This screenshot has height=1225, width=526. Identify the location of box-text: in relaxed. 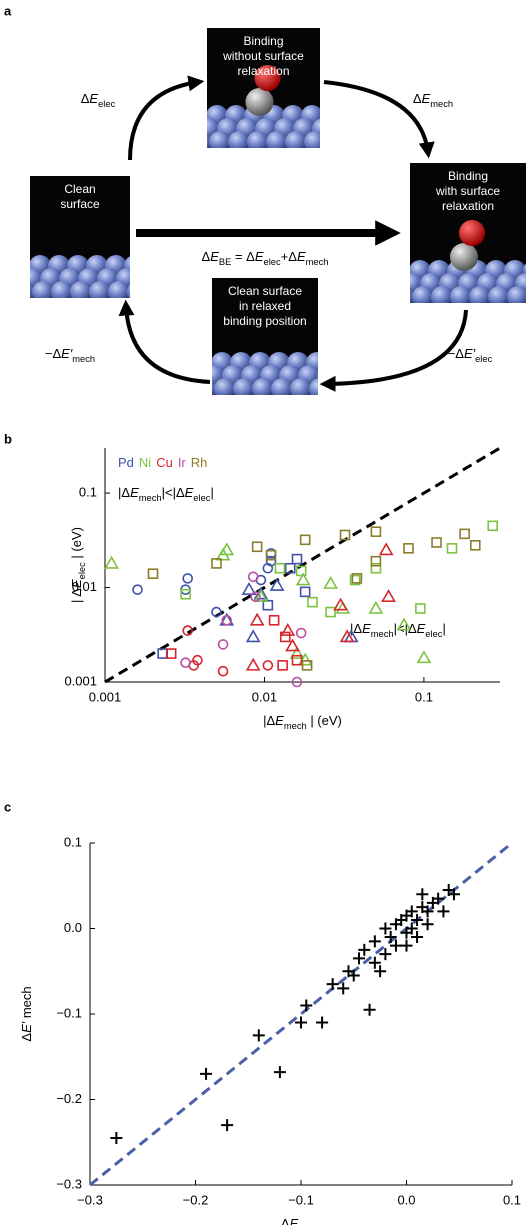
(265, 306).